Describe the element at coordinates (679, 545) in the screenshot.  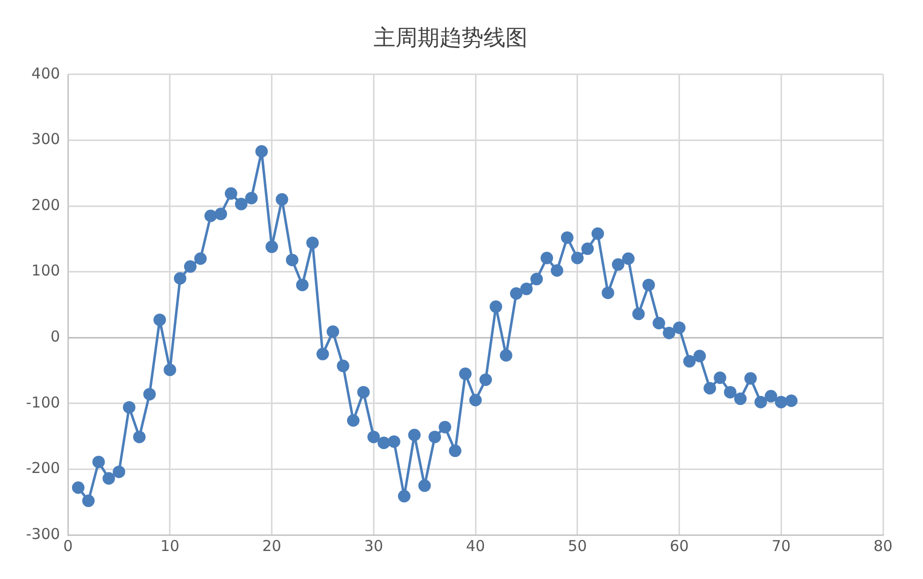
I see `x-tick-label: 60` at that location.